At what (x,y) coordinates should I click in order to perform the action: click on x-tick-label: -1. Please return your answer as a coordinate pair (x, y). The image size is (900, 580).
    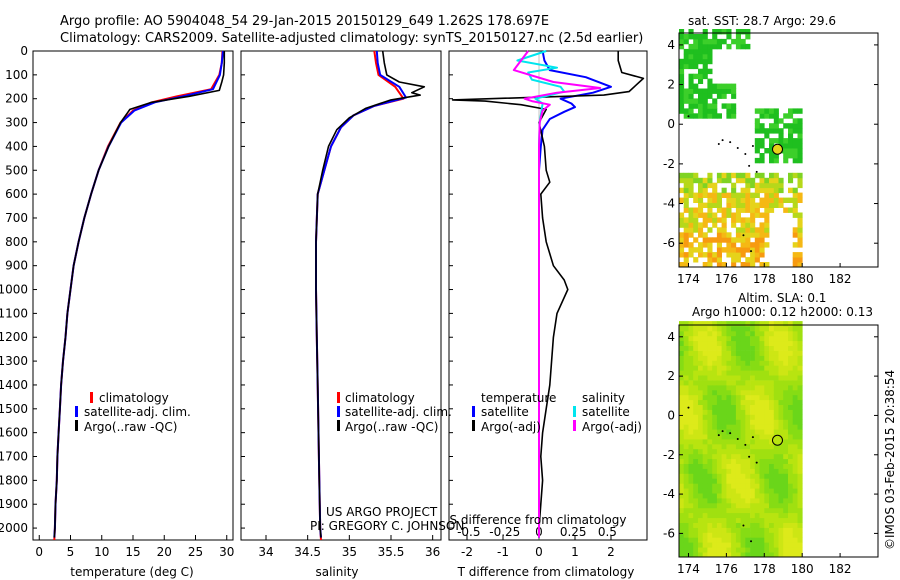
    Looking at the image, I should click on (503, 552).